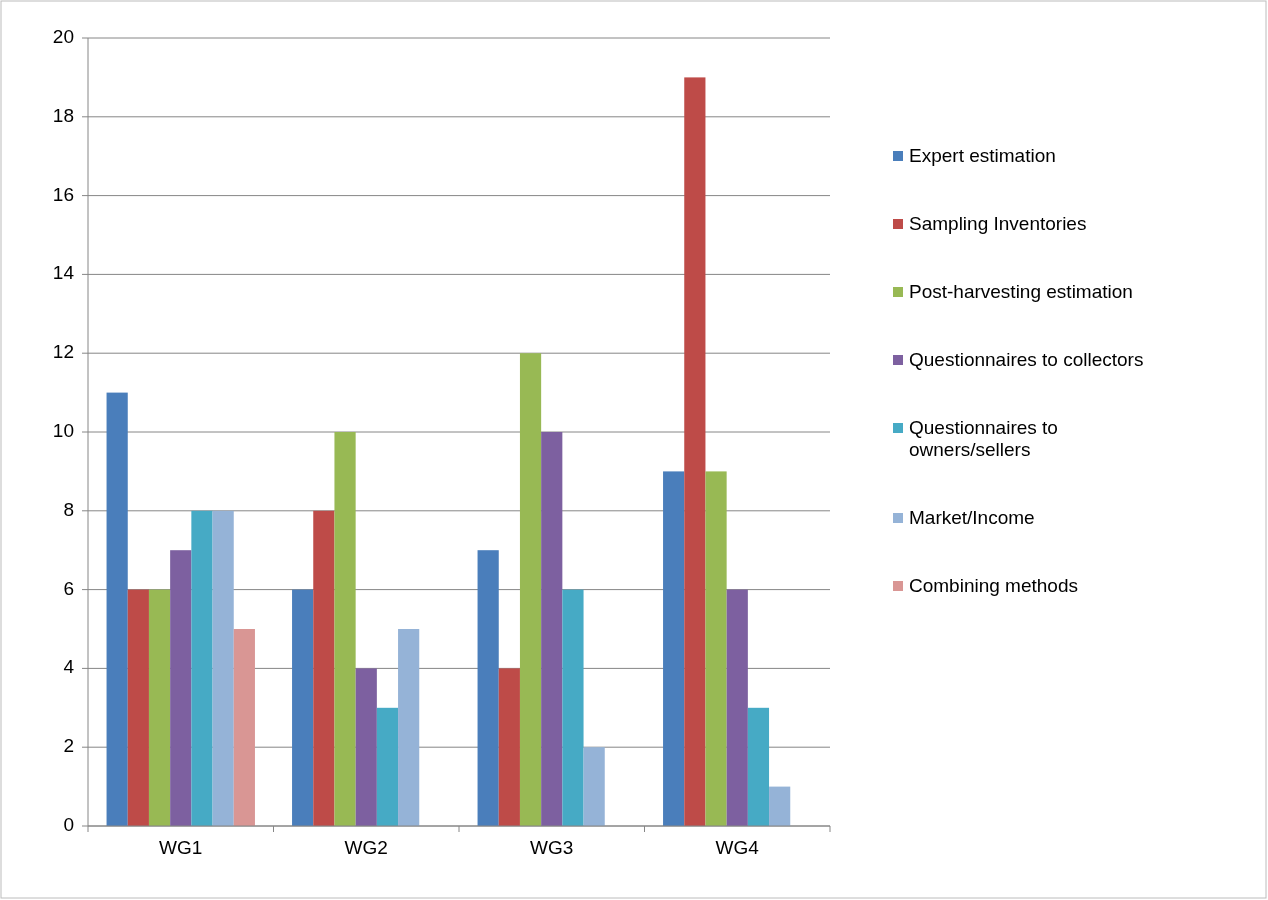  Describe the element at coordinates (63, 431) in the screenshot. I see `y-tick-label: 10` at that location.